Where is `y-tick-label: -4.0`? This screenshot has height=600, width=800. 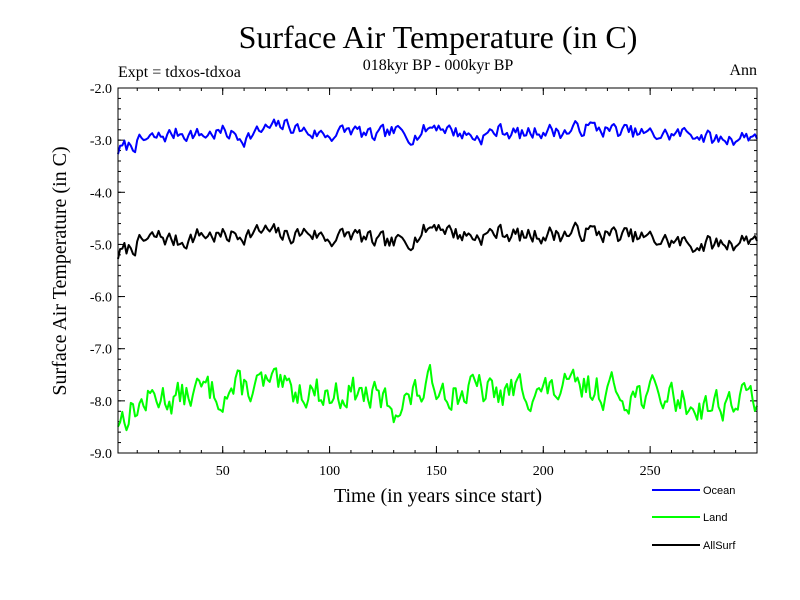 y-tick-label: -4.0 is located at coordinates (101, 193).